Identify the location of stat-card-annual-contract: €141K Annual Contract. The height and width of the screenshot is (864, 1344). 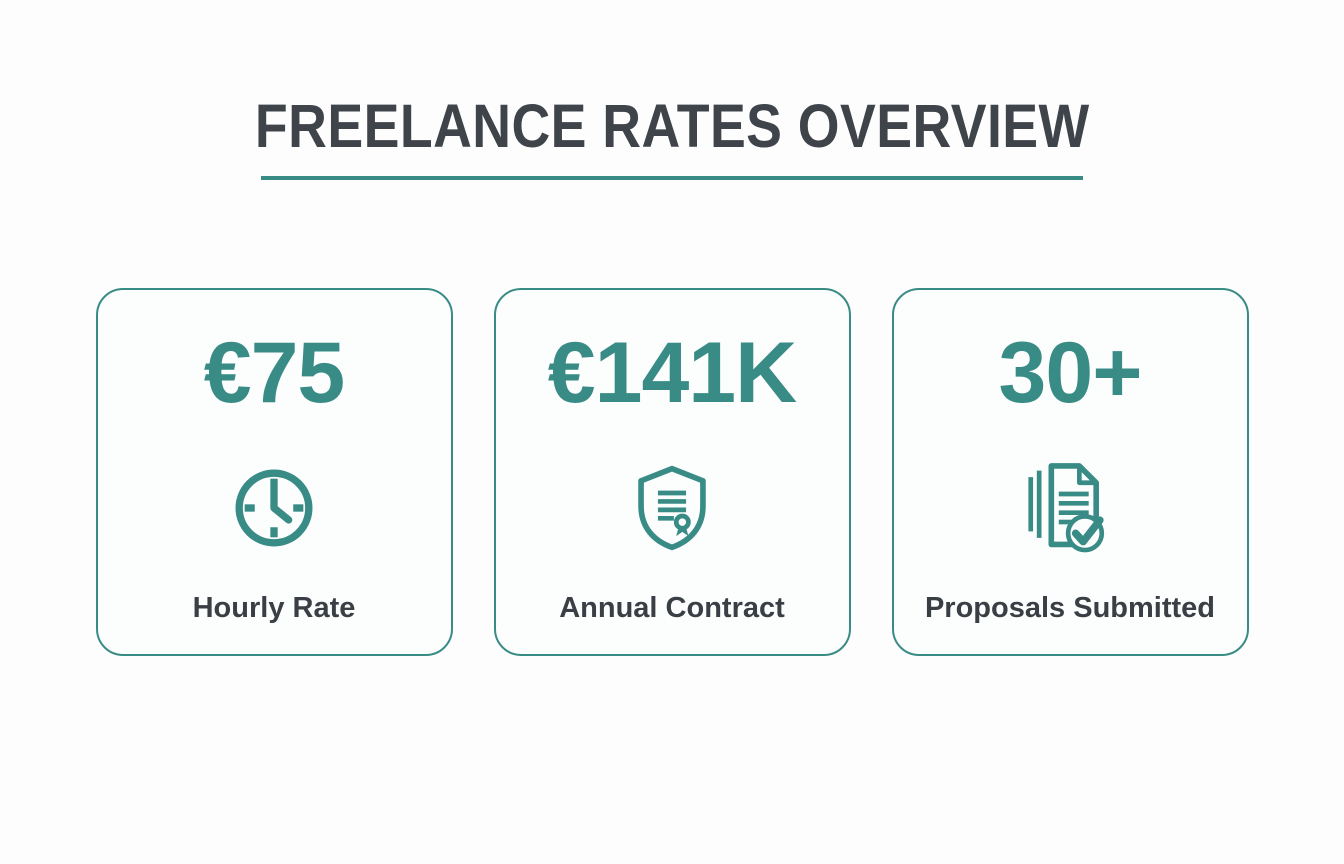
(672, 472).